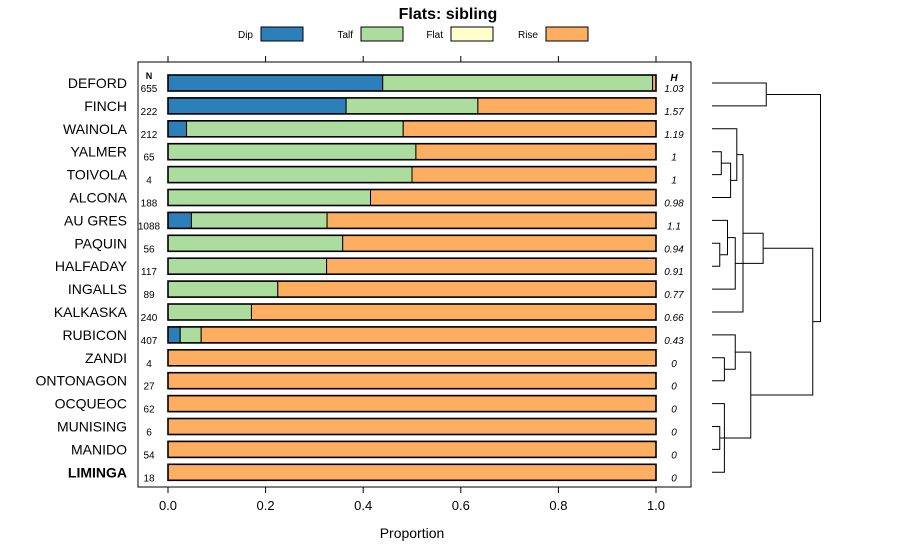 Image resolution: width=900 pixels, height=560 pixels. I want to click on n-value: 54, so click(149, 455).